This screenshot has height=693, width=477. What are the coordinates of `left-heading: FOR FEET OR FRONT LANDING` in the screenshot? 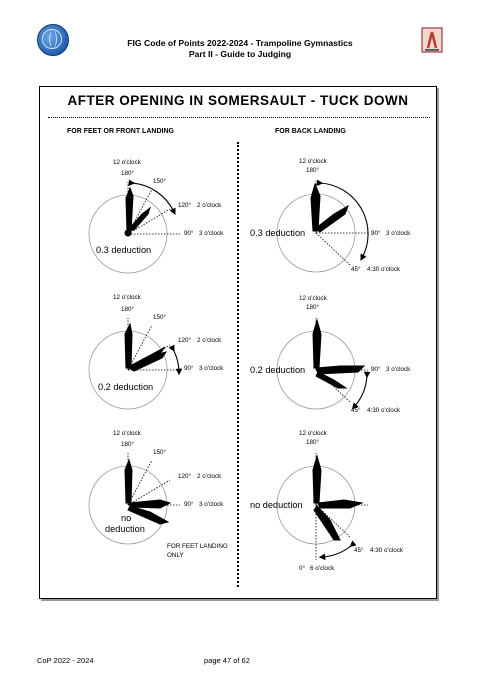 It's located at (120, 131).